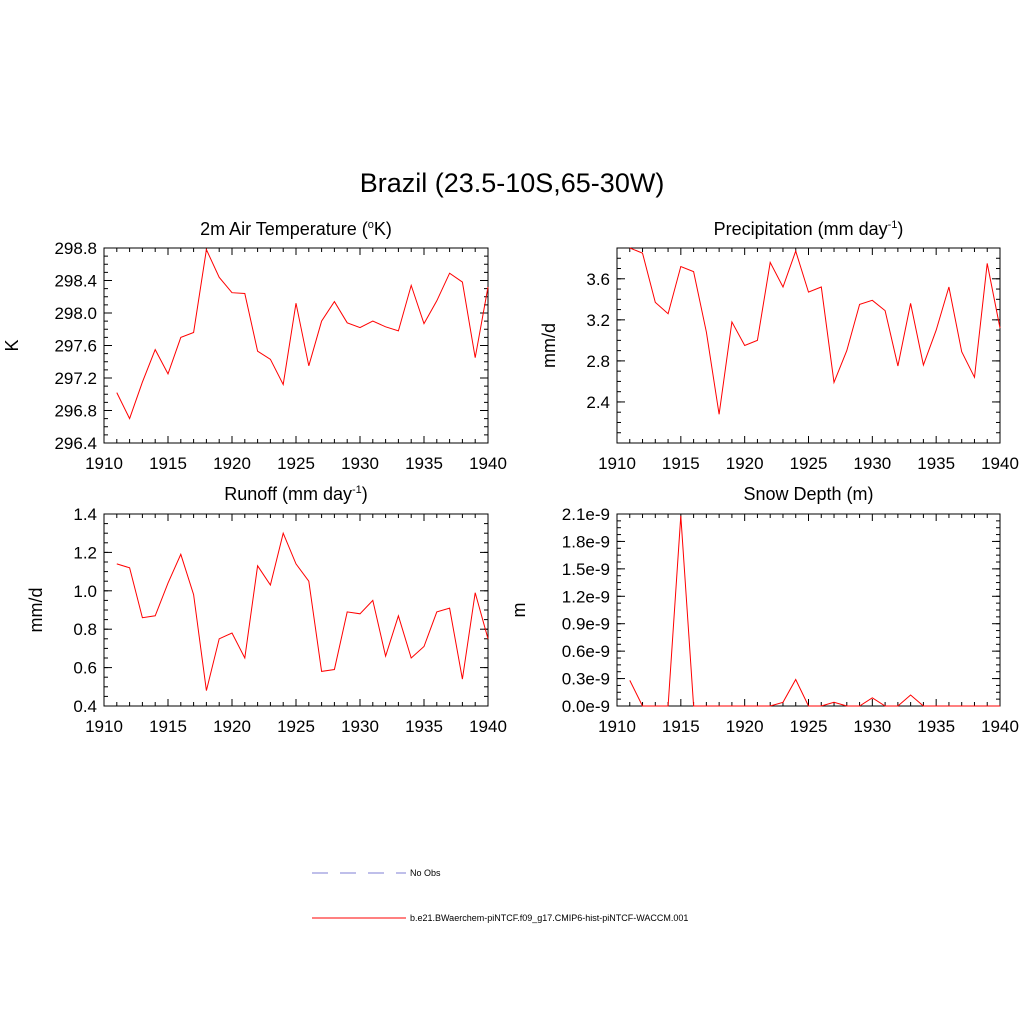  What do you see at coordinates (75, 411) in the screenshot?
I see `y-tick-label: 296.8` at bounding box center [75, 411].